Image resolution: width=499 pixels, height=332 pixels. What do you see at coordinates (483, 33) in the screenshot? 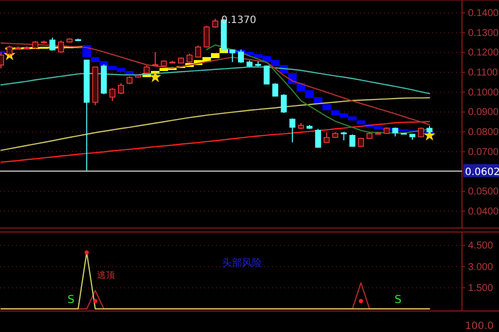
I see `y-tick-label: 0.1300` at bounding box center [483, 33].